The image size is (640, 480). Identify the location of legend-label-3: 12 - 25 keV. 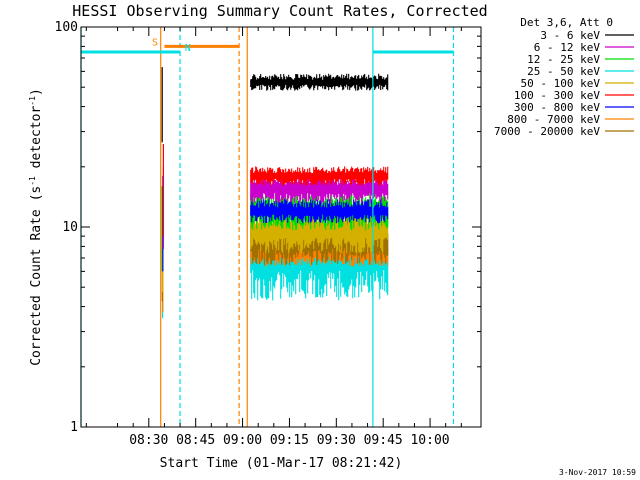
(563, 59).